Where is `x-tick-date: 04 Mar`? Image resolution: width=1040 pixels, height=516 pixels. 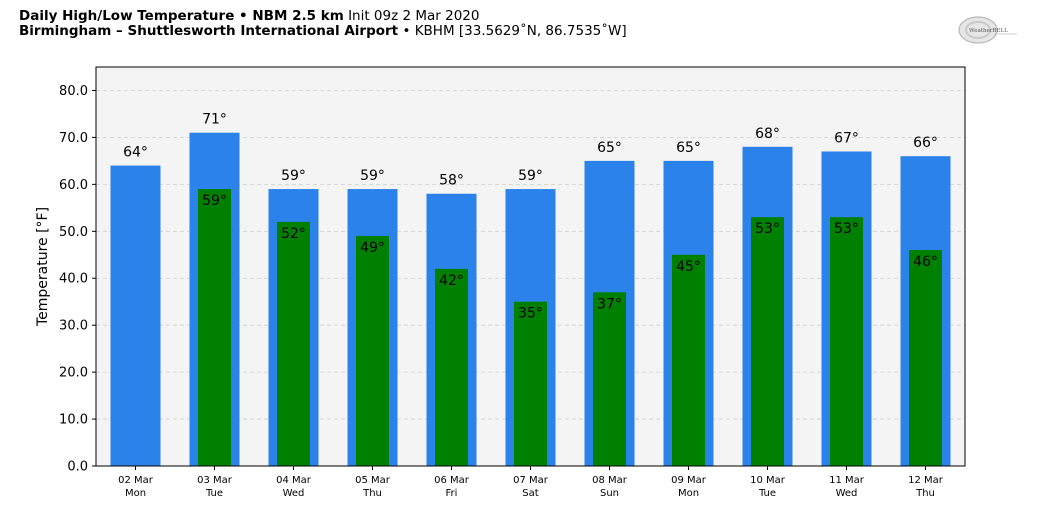
x-tick-date: 04 Mar is located at coordinates (294, 480).